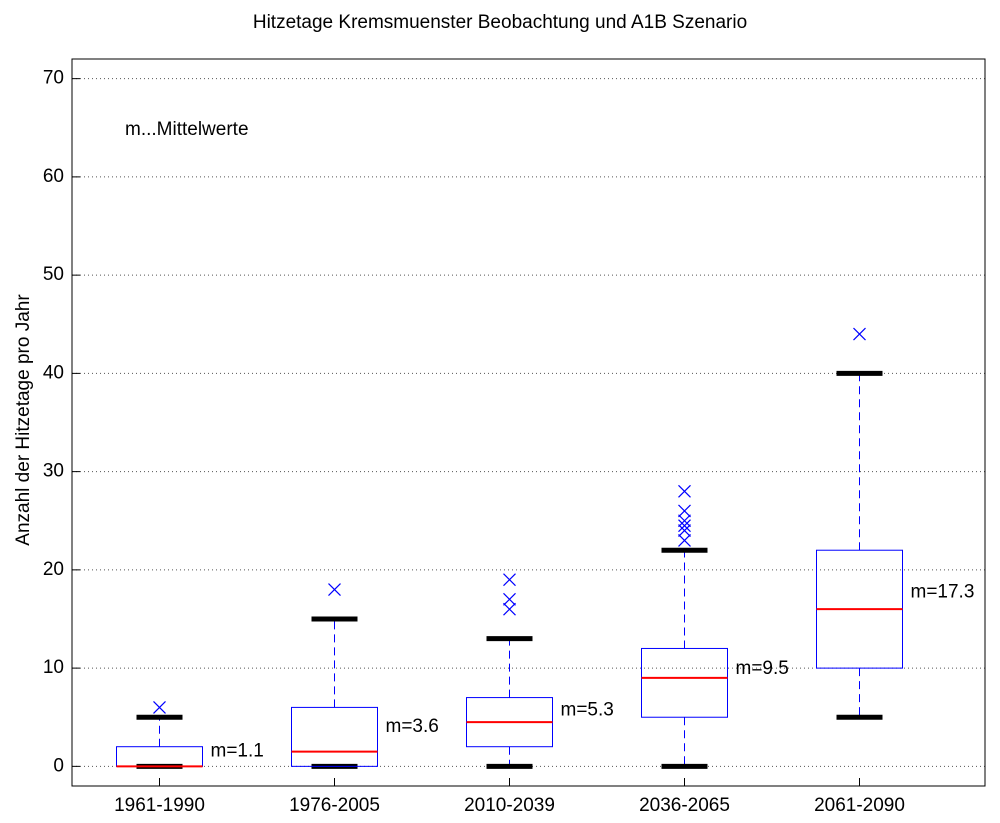  What do you see at coordinates (23, 420) in the screenshot?
I see `y-axis-label: Anzahl der Hitzetage pro Jahr` at bounding box center [23, 420].